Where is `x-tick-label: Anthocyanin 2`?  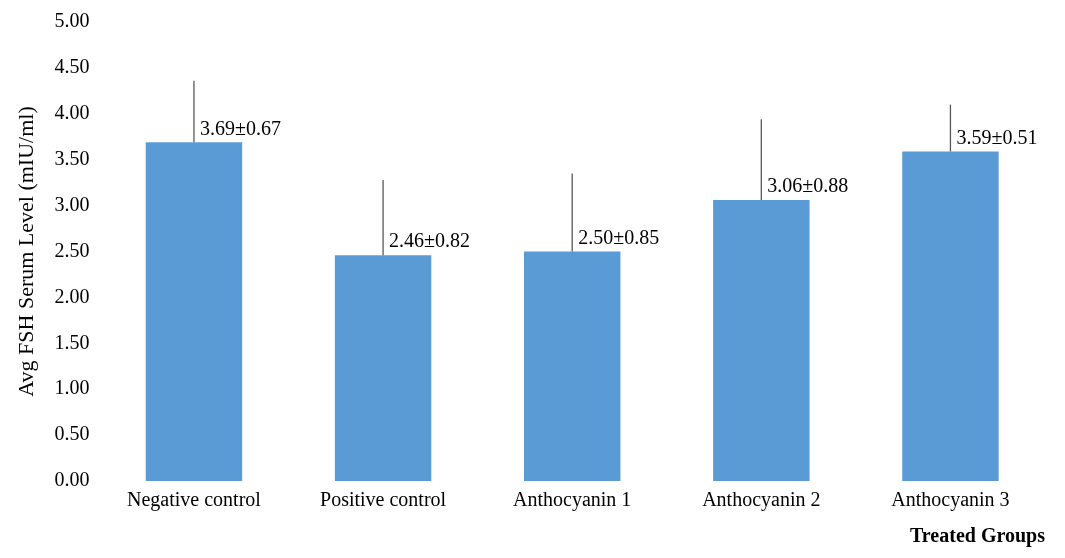 x-tick-label: Anthocyanin 2 is located at coordinates (761, 500).